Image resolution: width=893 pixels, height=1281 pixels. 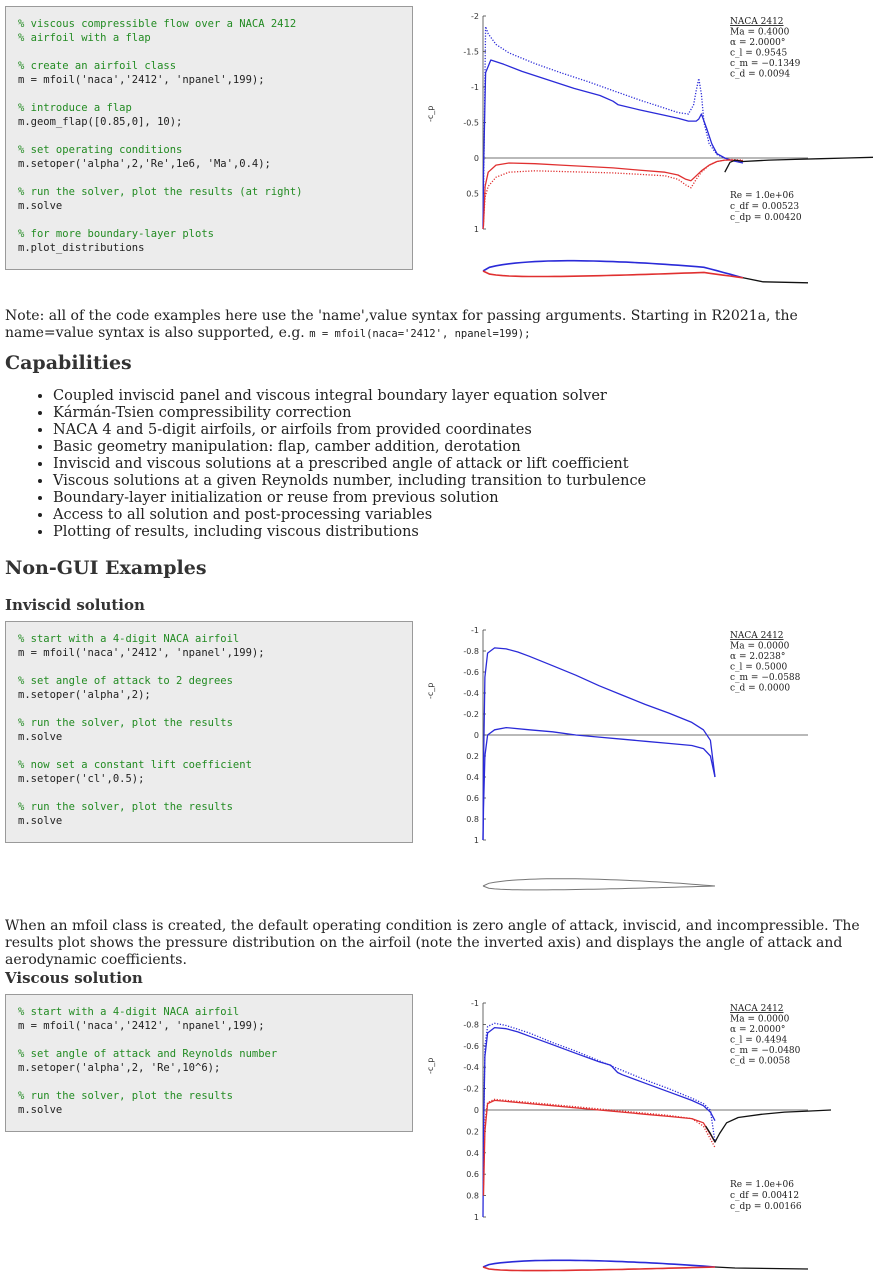 What do you see at coordinates (475, 16) in the screenshot?
I see `y-tick-label: -2` at bounding box center [475, 16].